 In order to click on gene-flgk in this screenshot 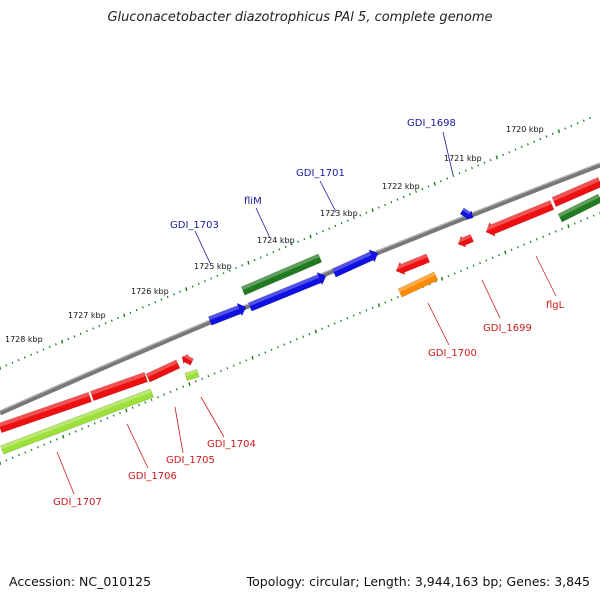, I will do `click(578, 208)`.